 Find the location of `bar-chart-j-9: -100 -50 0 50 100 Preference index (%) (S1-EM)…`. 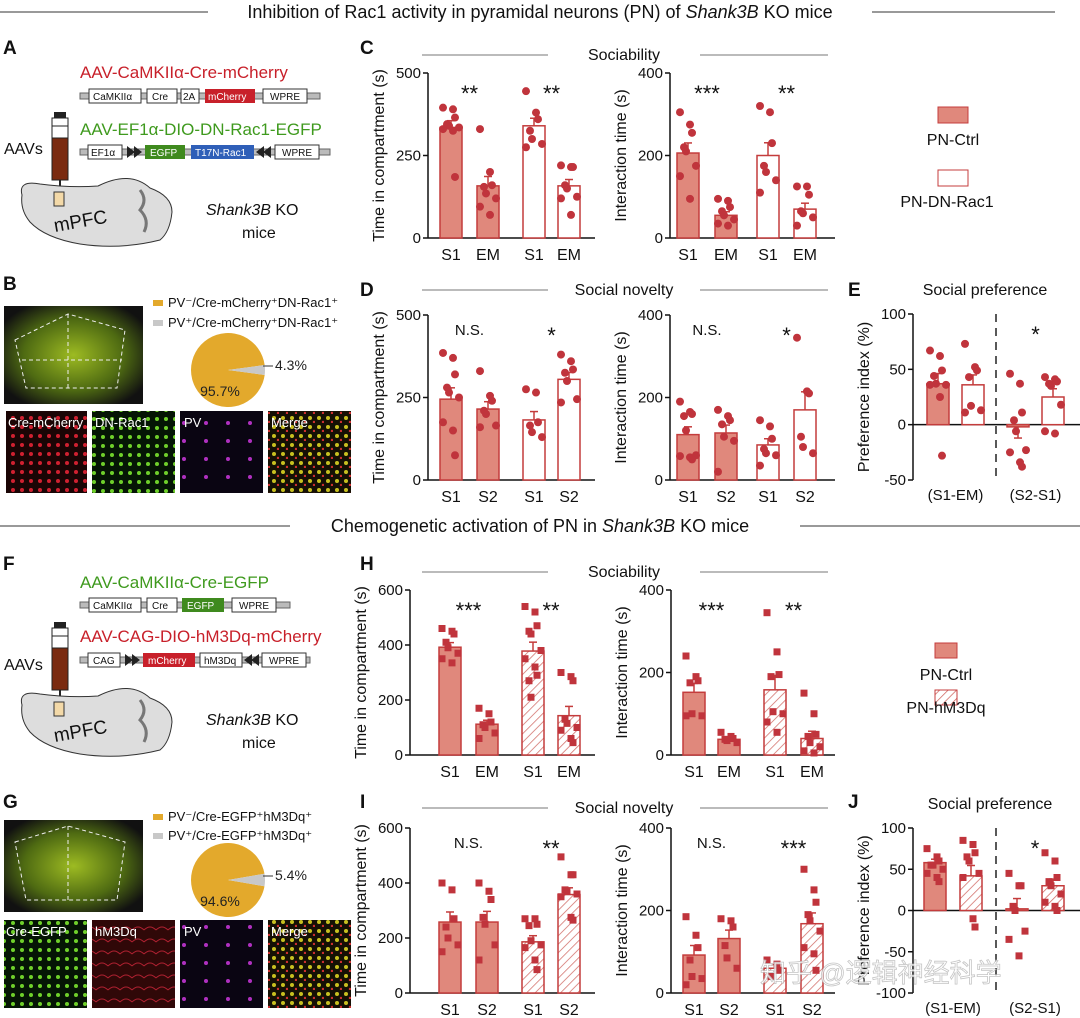

bar-chart-j-9: -100 -50 0 50 100 Preference index (%) (S1-EM)… is located at coordinates (968, 918).